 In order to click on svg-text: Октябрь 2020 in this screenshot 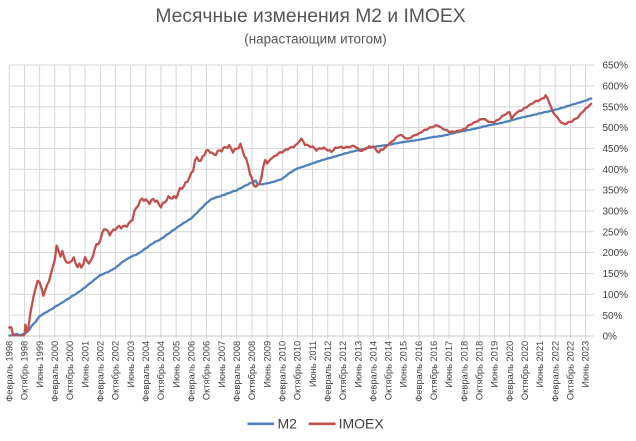, I will do `click(525, 370)`.